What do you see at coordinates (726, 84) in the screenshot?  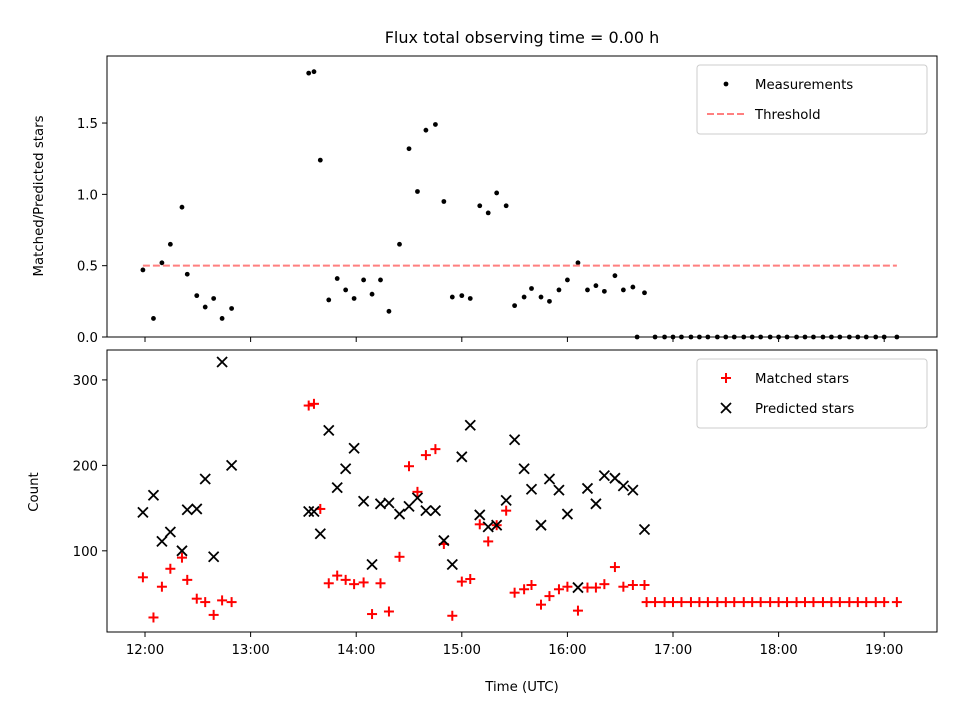 I see `legend-measurement-swatch` at bounding box center [726, 84].